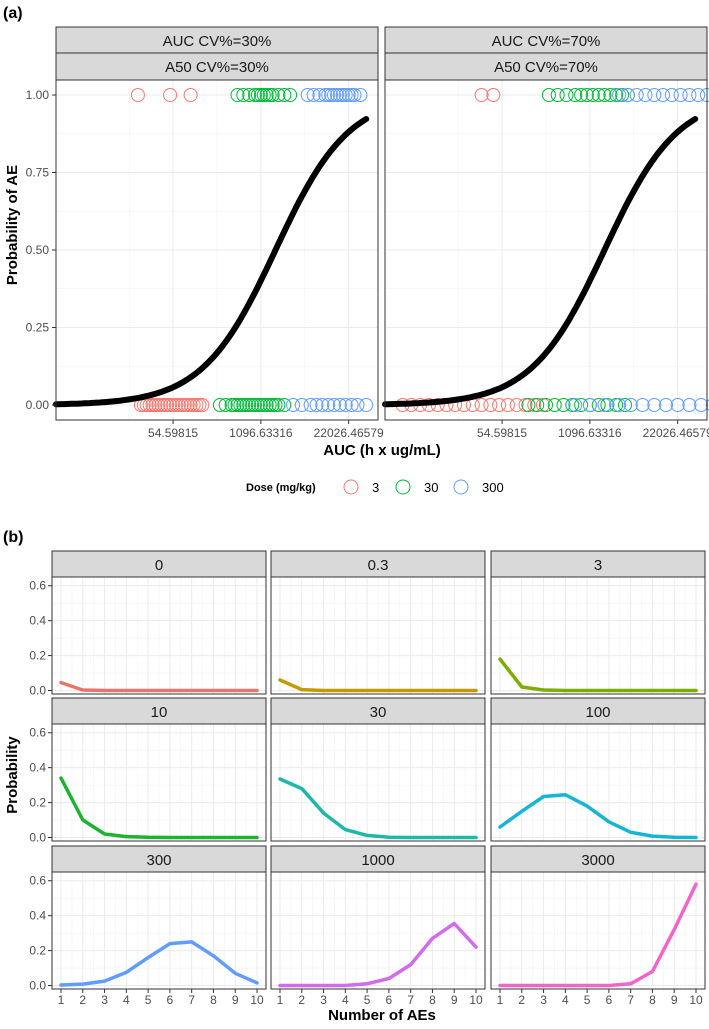 This screenshot has width=709, height=1029. Describe the element at coordinates (37, 881) in the screenshot. I see `y-tick-label: 0.6` at that location.